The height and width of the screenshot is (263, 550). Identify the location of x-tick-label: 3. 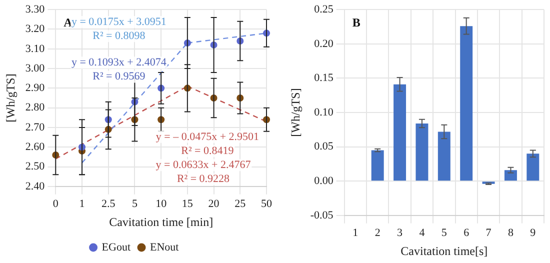
(400, 232).